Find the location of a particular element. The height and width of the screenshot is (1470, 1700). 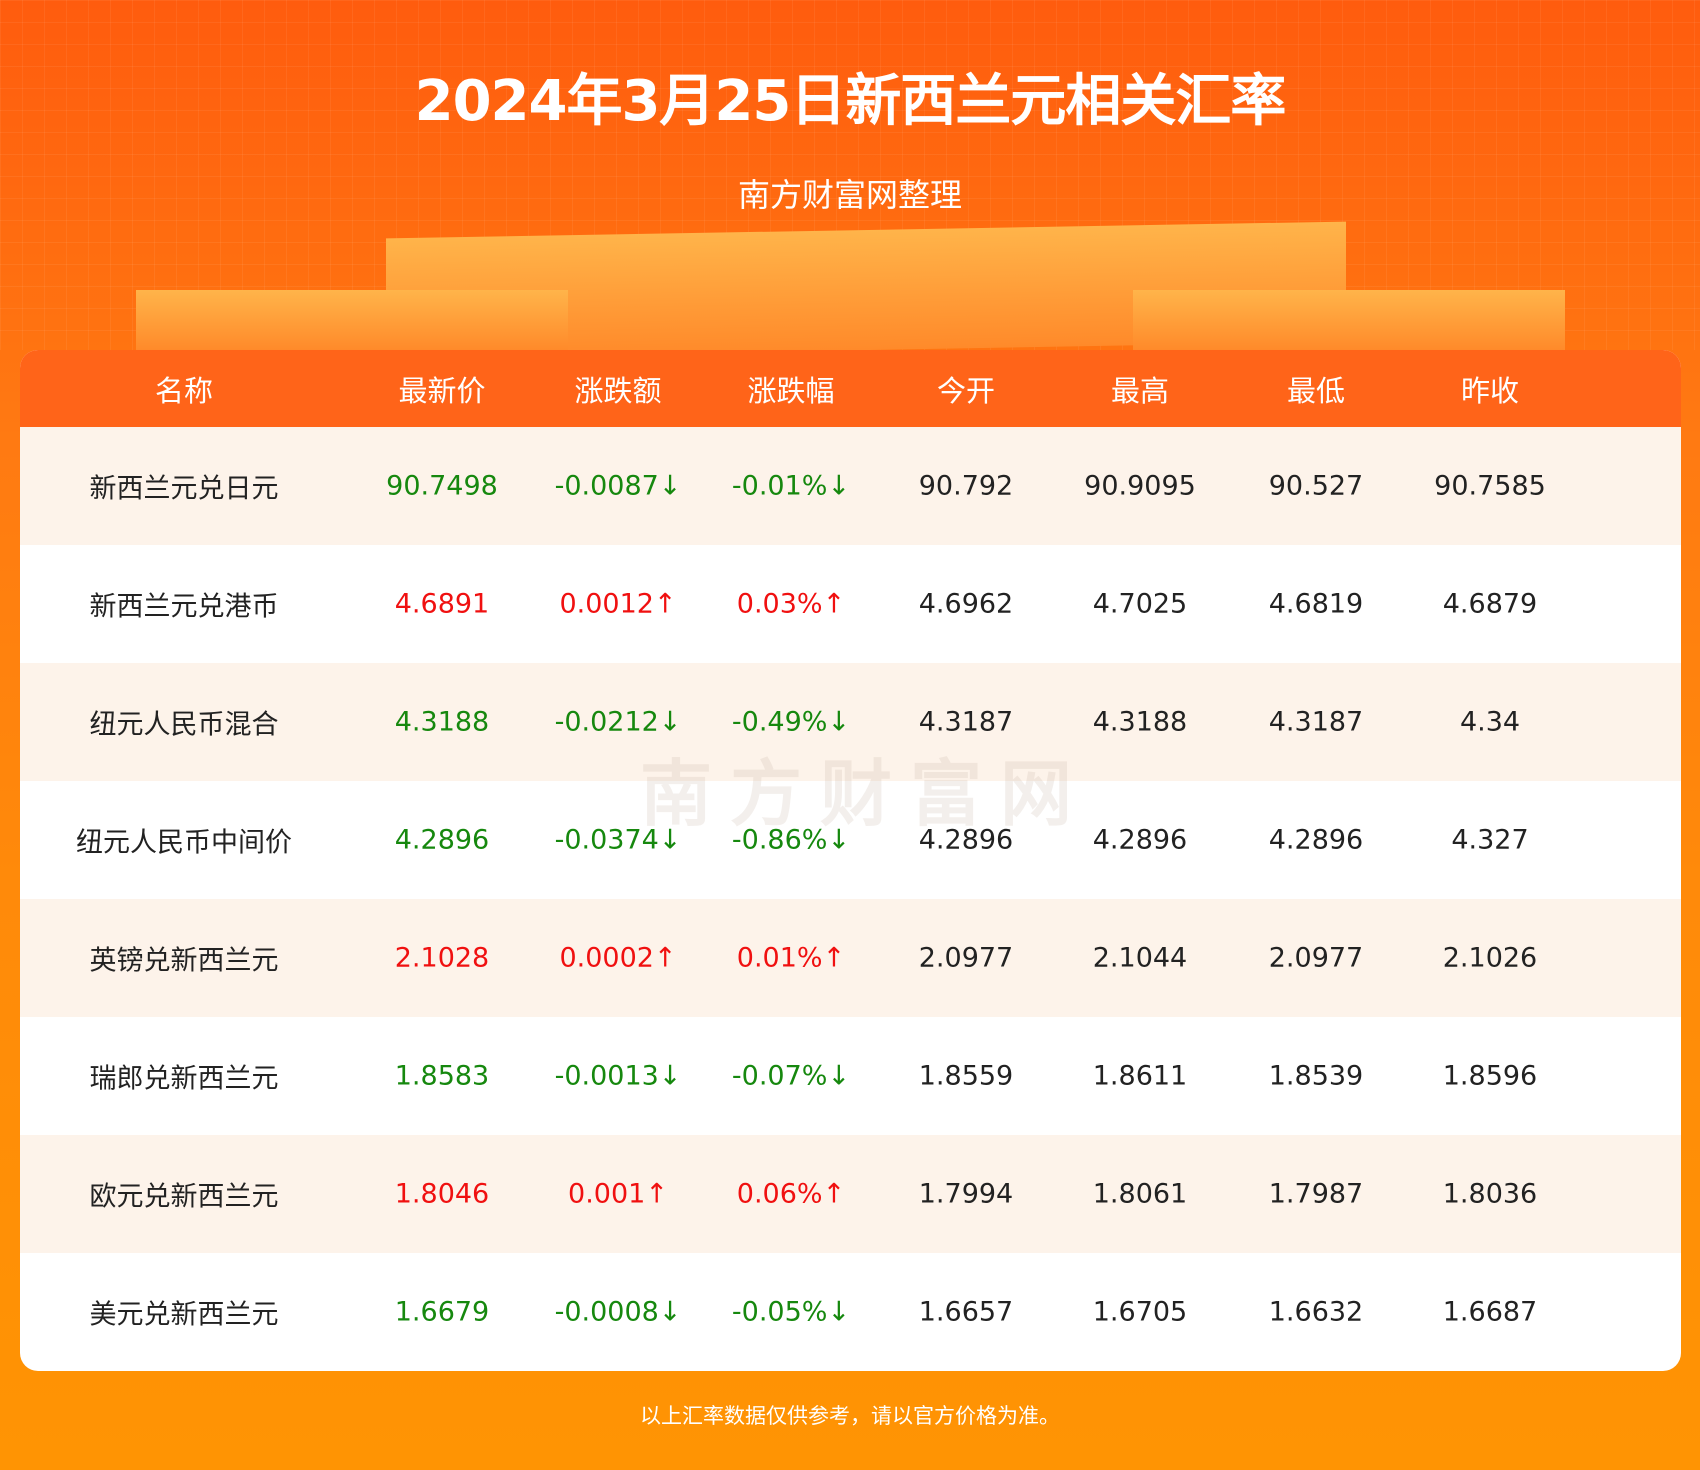

cell-prev: 1.8036 is located at coordinates (1490, 1194).